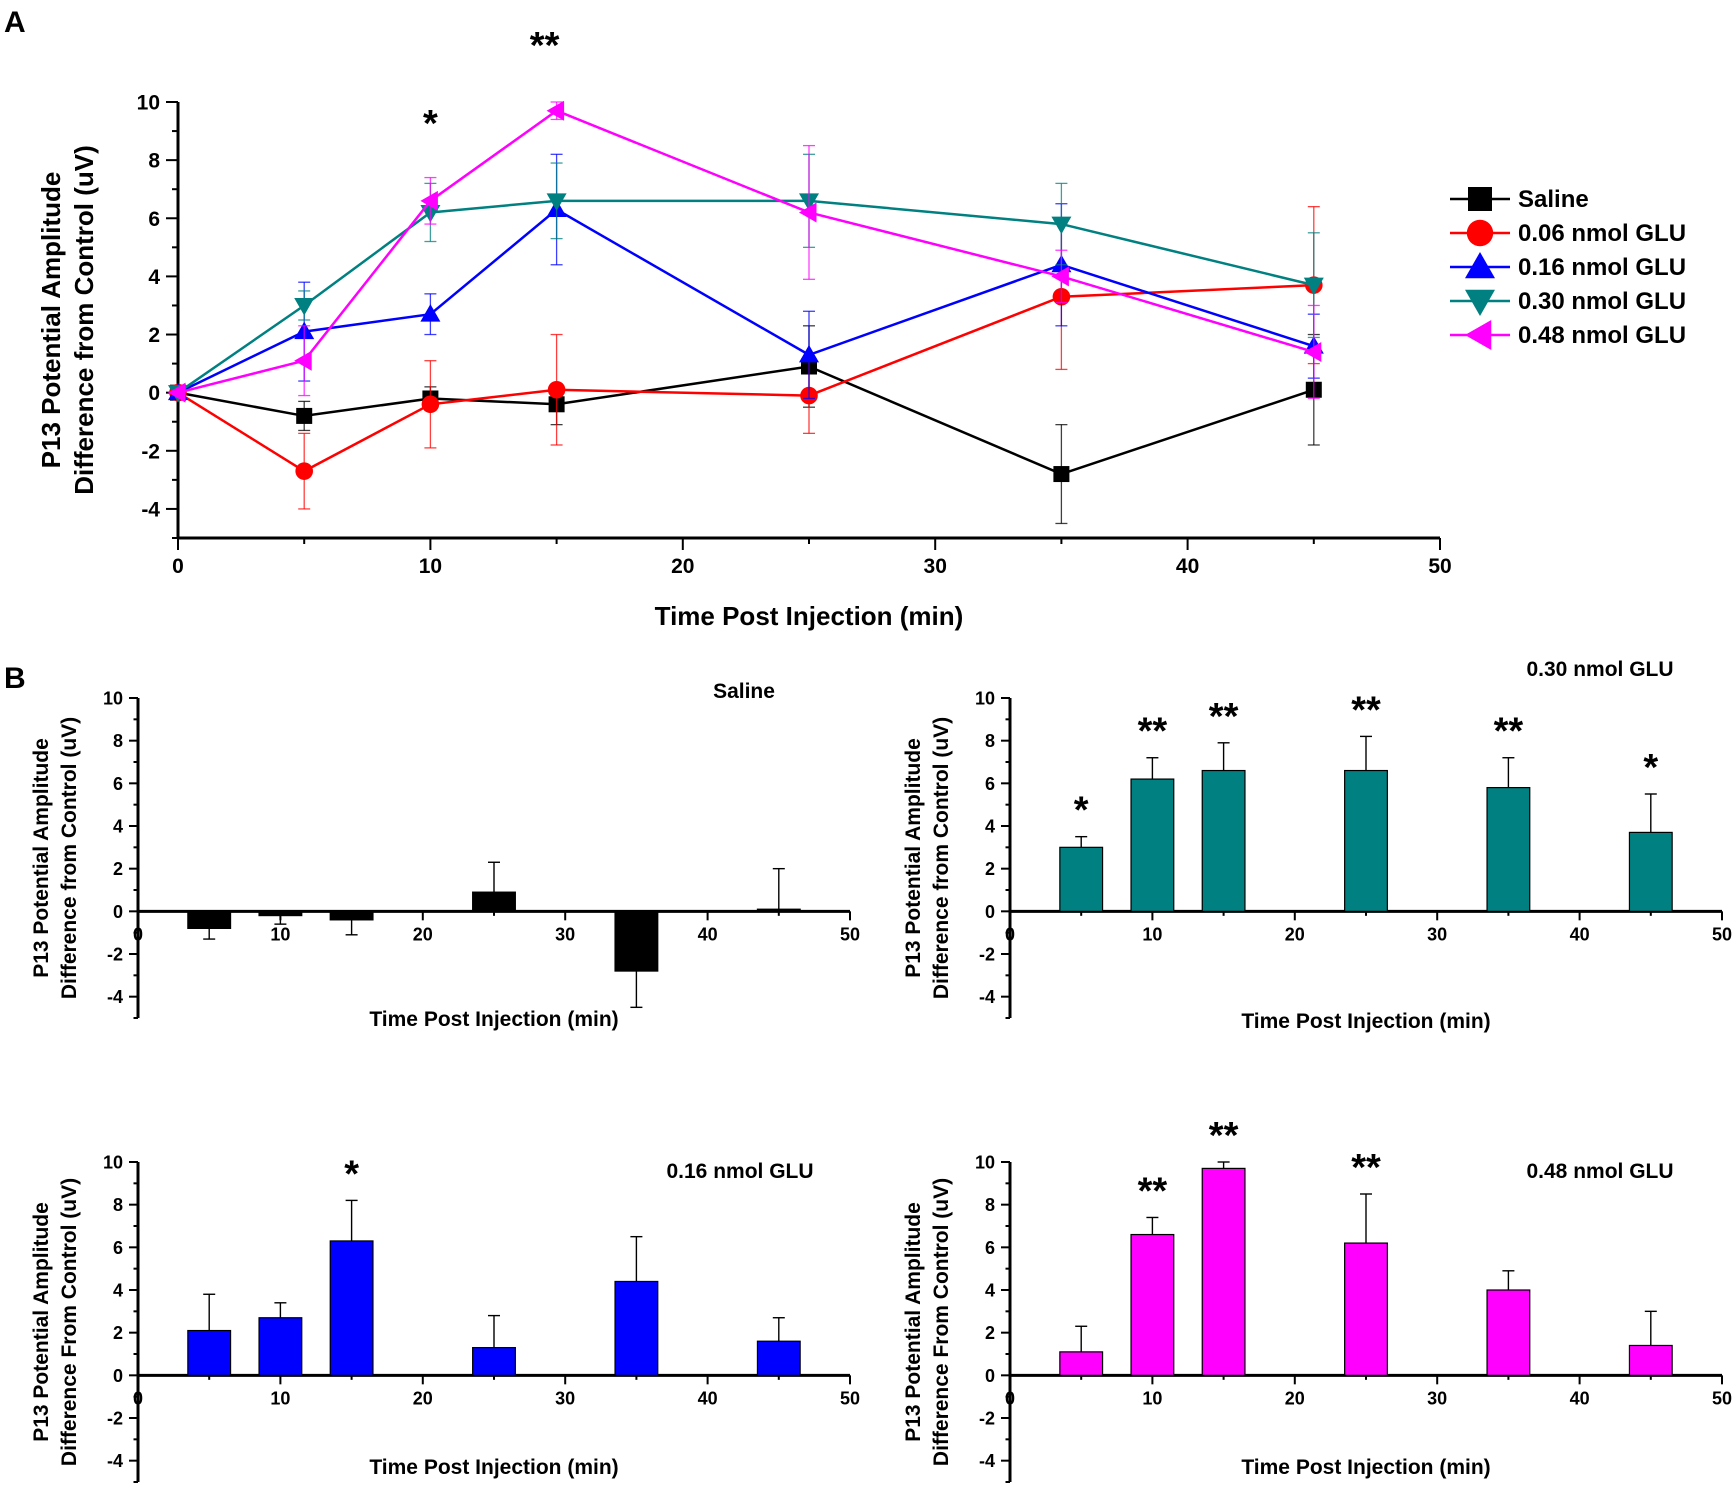  Describe the element at coordinates (1599, 669) in the screenshot. I see `chart-title: 0.30 nmol GLU` at that location.